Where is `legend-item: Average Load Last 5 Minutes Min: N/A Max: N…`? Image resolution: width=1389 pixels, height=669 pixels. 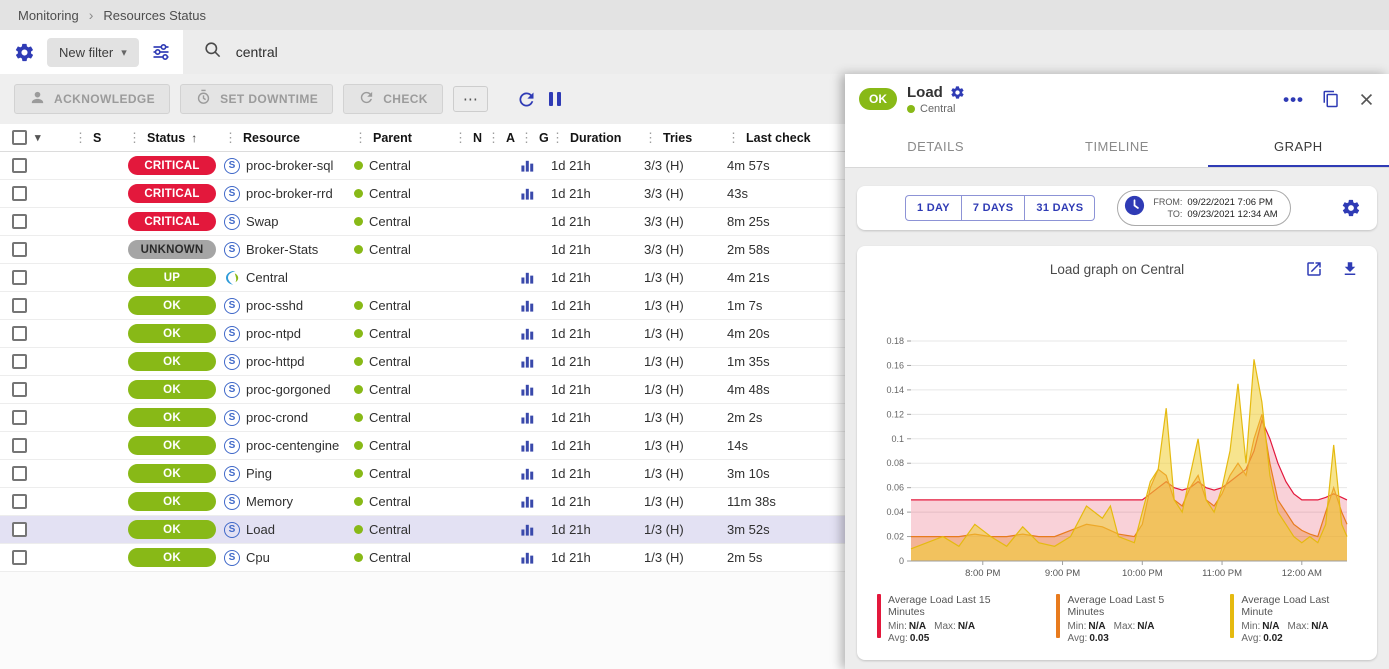 legend-item: Average Load Last 5 Minutes Min: N/A Max: N… is located at coordinates (1126, 619).